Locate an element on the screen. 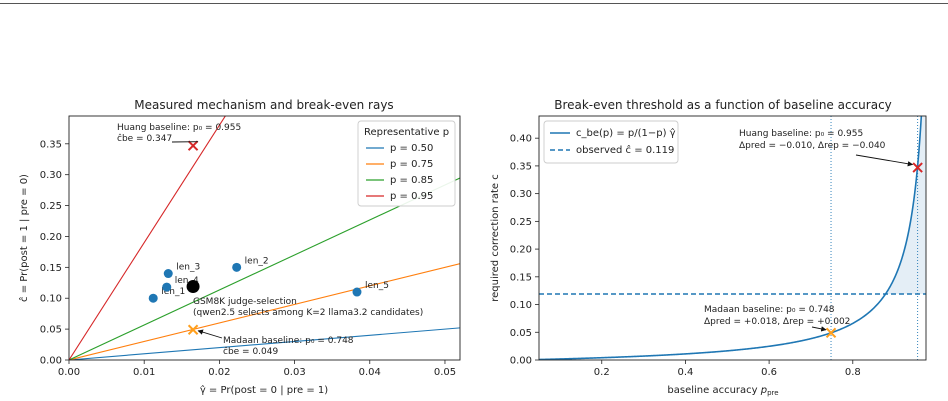  right-y-axis-label: required correction rate c is located at coordinates (495, 238).